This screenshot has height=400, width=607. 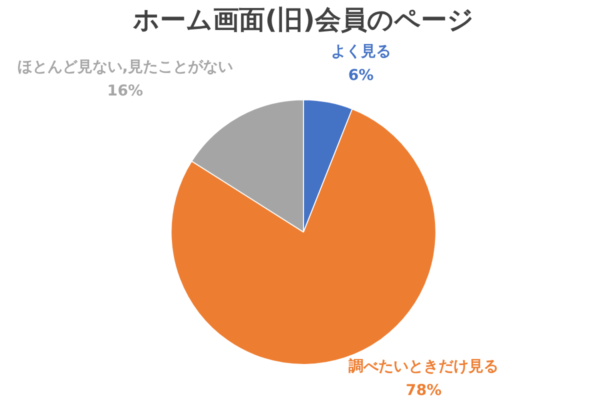 I want to click on data-label: 6%, so click(x=361, y=75).